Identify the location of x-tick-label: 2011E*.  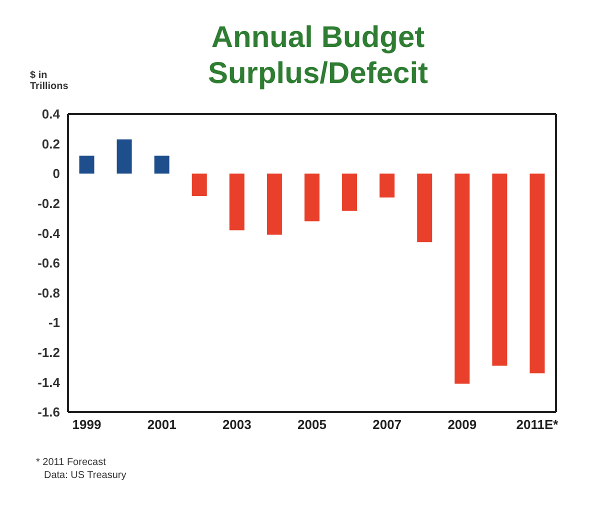
(538, 424).